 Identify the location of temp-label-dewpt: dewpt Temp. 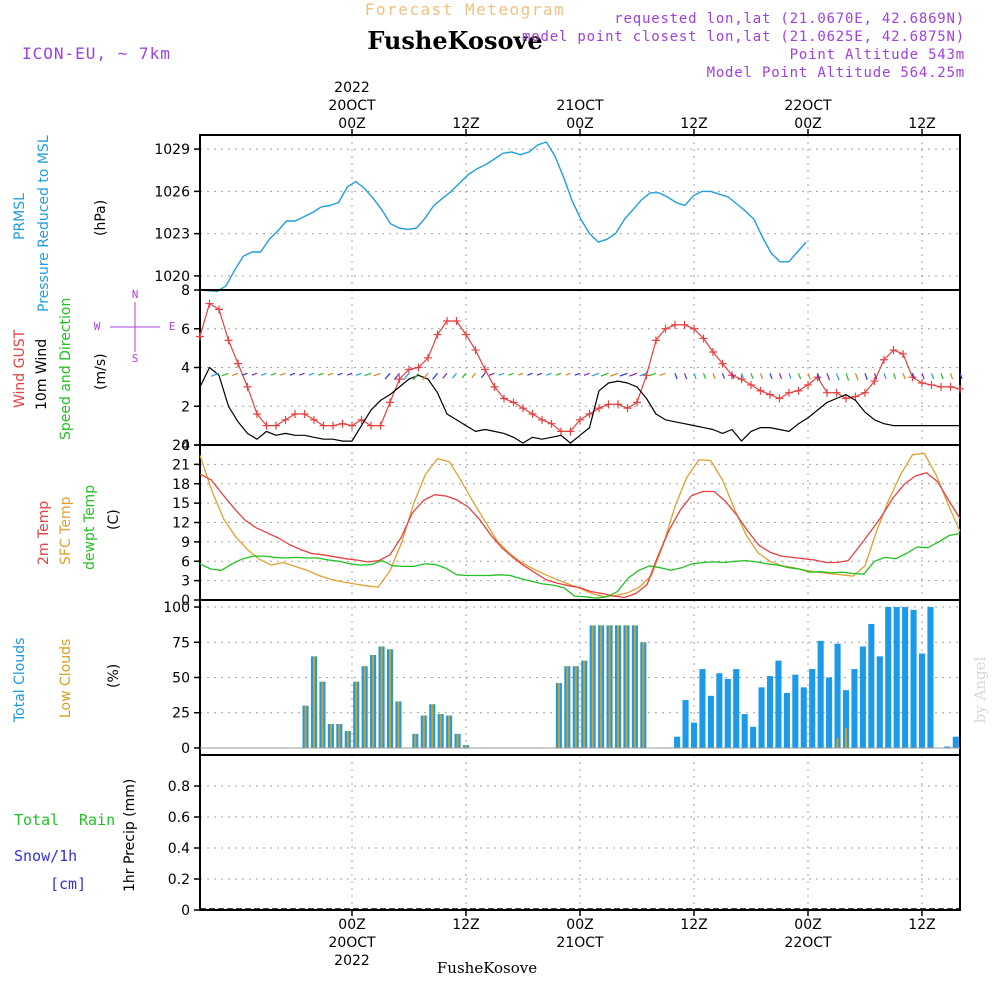
(90, 527).